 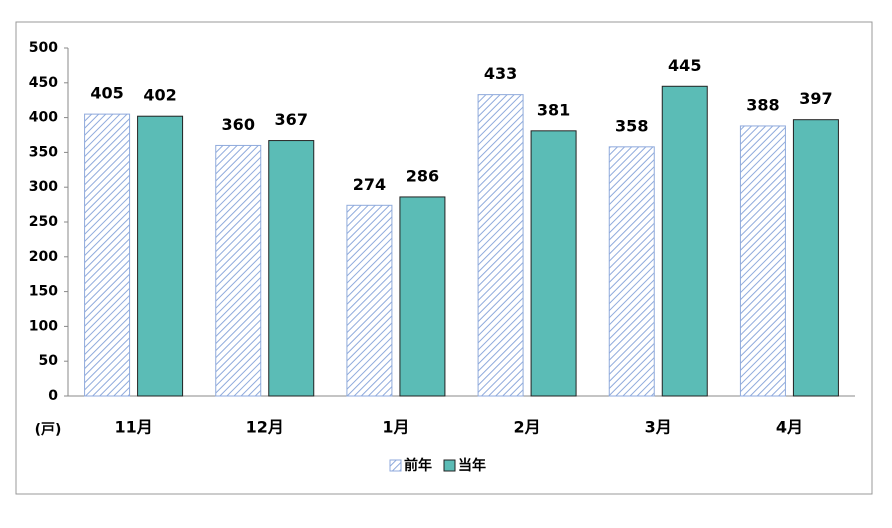 What do you see at coordinates (49, 361) in the screenshot?
I see `y-tick-label: 50` at bounding box center [49, 361].